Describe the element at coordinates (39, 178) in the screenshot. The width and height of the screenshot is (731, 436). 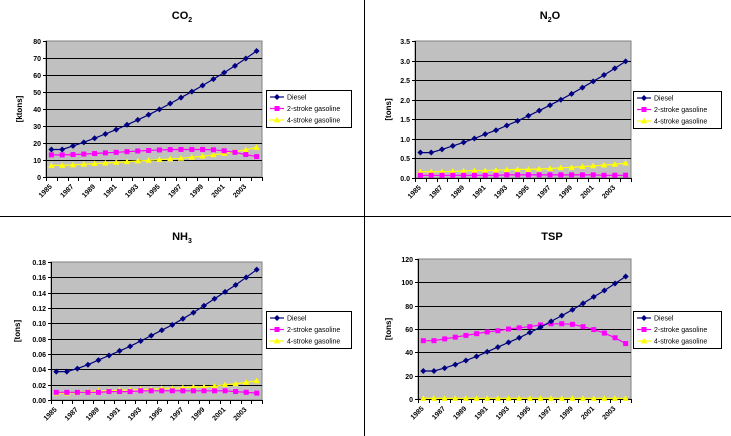
I see `y-tick-label: 0` at that location.